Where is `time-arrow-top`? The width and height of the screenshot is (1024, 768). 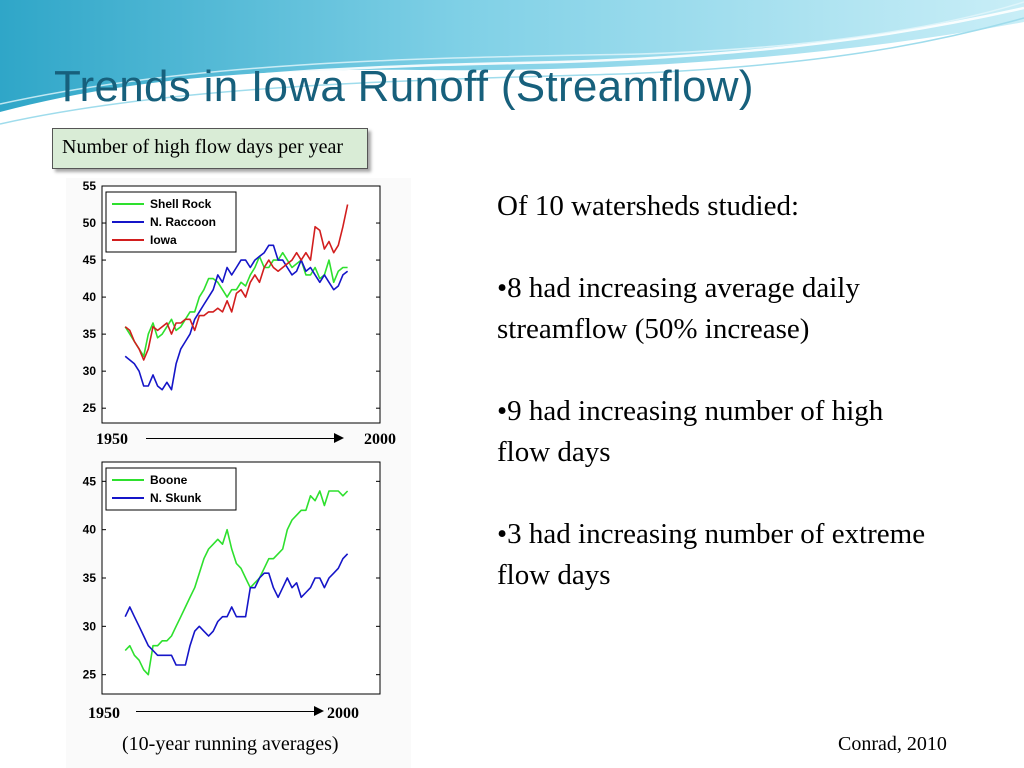
time-arrow-top is located at coordinates (240, 438).